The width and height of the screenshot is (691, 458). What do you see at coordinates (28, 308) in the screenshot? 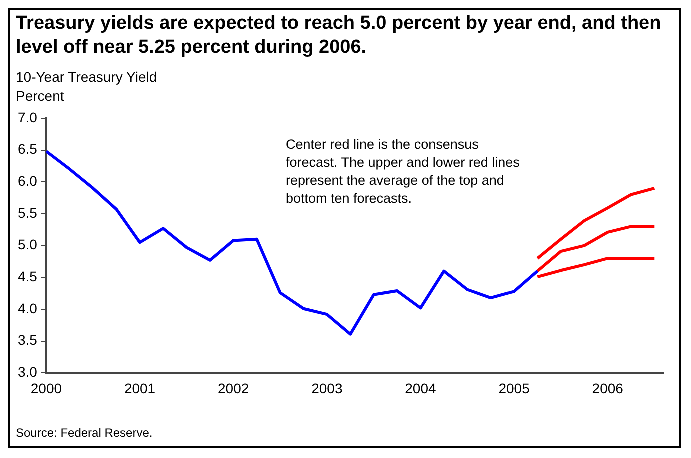
I see `y-tick-label: 4.0` at bounding box center [28, 308].